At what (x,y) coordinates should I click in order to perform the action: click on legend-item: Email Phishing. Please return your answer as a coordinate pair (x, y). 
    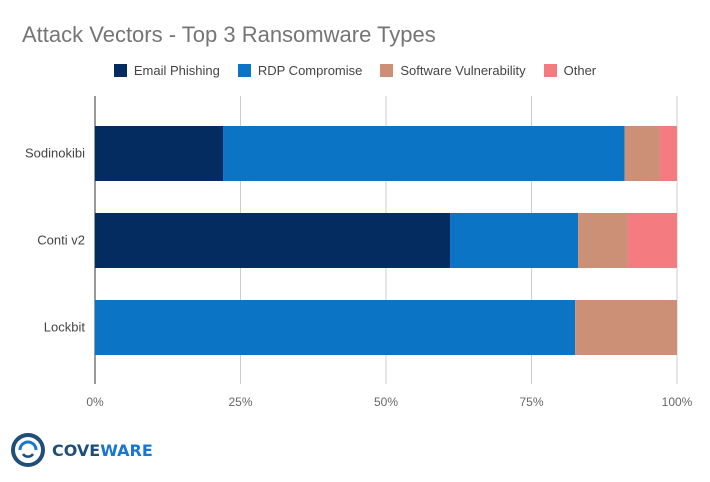
    Looking at the image, I should click on (166, 70).